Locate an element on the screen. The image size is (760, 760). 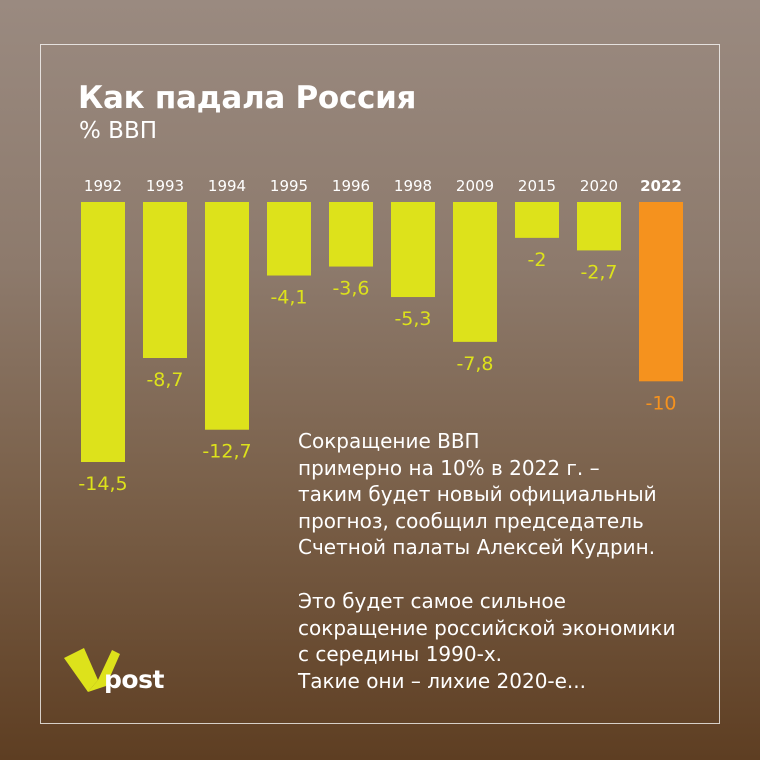
year-label: 1994 is located at coordinates (227, 186).